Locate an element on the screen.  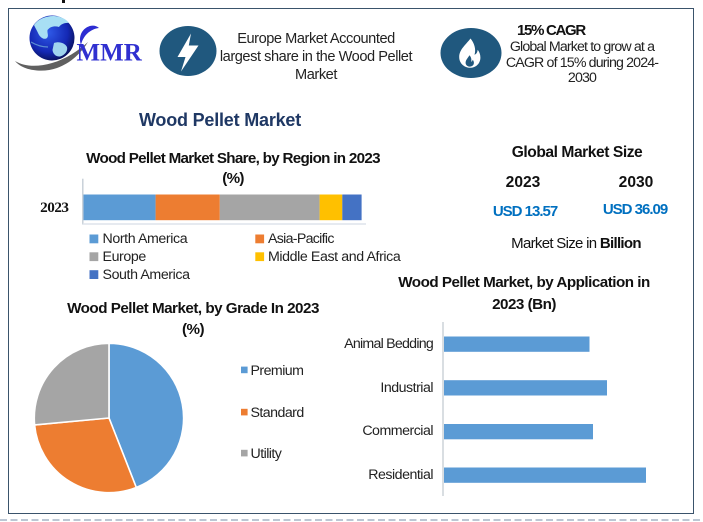
svg-text: MMR is located at coordinates (110, 53).